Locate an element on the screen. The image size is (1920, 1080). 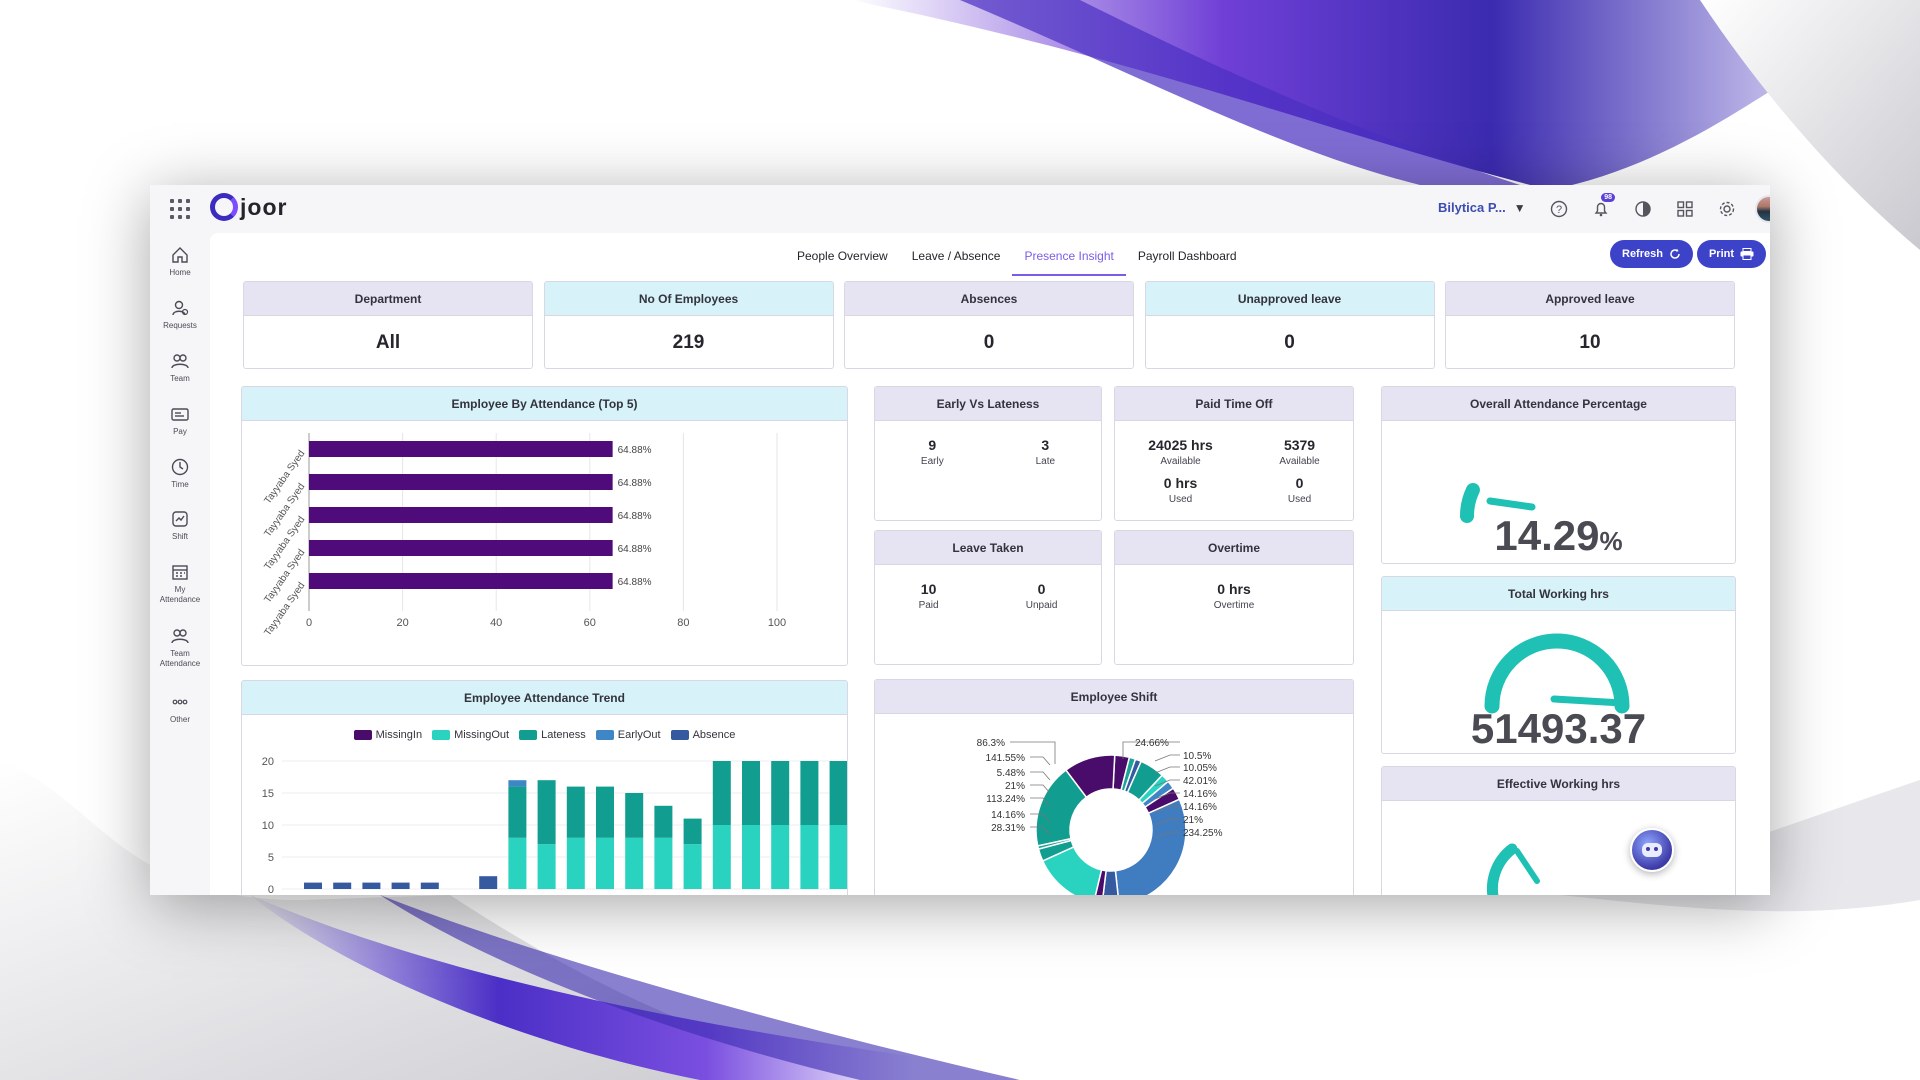
robot-icon is located at coordinates (1652, 850).